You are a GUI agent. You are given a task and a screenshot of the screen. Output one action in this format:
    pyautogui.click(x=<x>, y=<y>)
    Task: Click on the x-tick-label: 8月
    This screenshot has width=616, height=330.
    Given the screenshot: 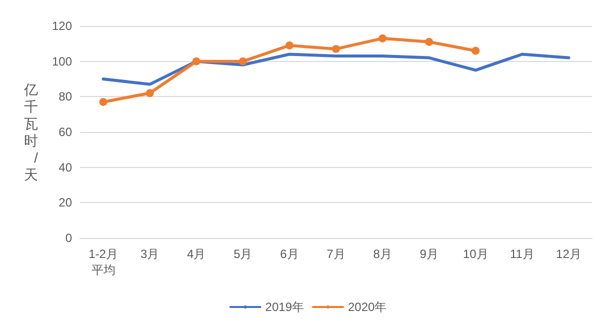 What is the action you would take?
    pyautogui.click(x=382, y=254)
    